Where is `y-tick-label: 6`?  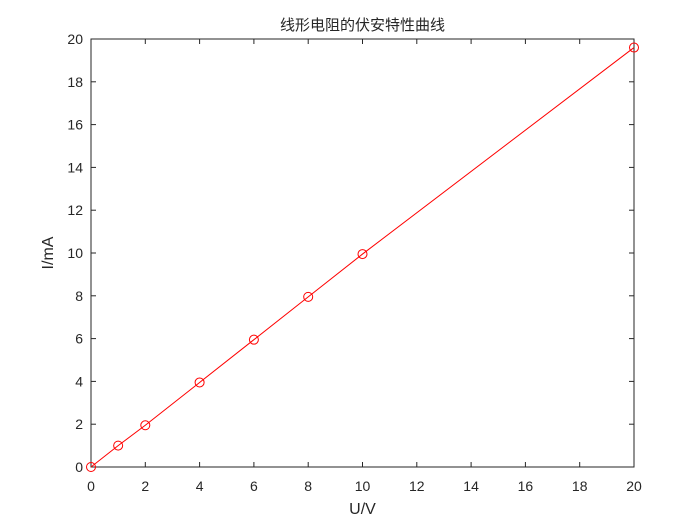
y-tick-label: 6 is located at coordinates (79, 339).